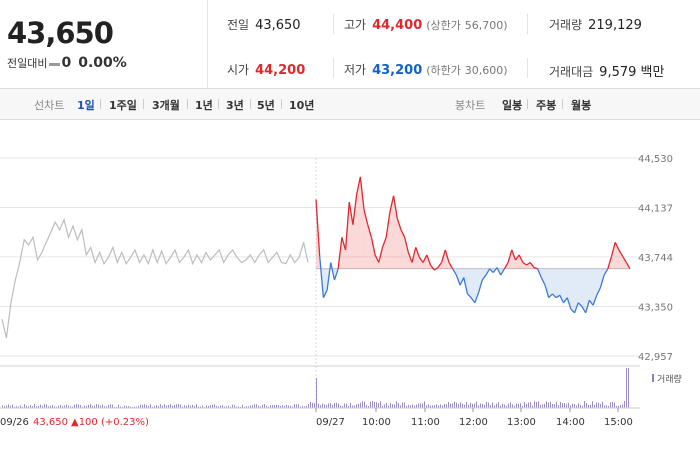 The image size is (700, 450). What do you see at coordinates (166, 105) in the screenshot?
I see `tab-3m: 3개월` at bounding box center [166, 105].